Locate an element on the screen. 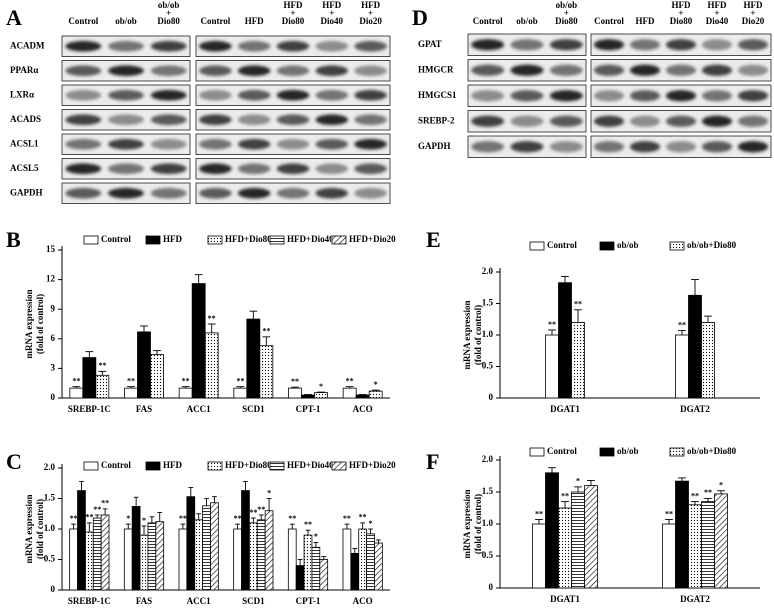  y-tick-label: 2.0 is located at coordinates (50, 467).